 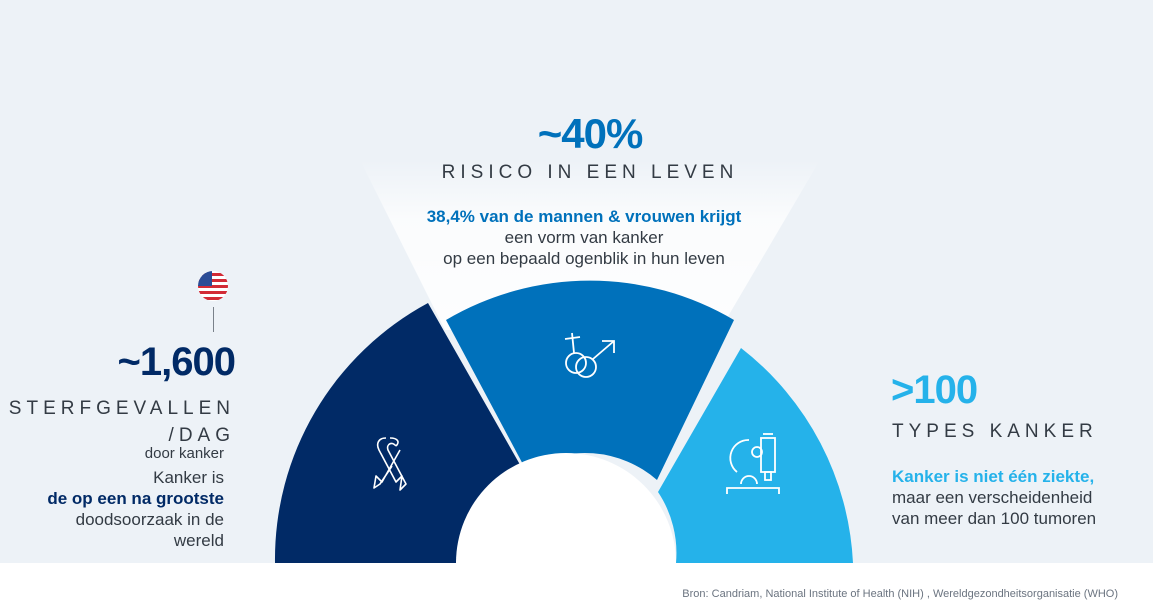 I want to click on types-line-2: maar een verscheidenheid, so click(x=992, y=497).